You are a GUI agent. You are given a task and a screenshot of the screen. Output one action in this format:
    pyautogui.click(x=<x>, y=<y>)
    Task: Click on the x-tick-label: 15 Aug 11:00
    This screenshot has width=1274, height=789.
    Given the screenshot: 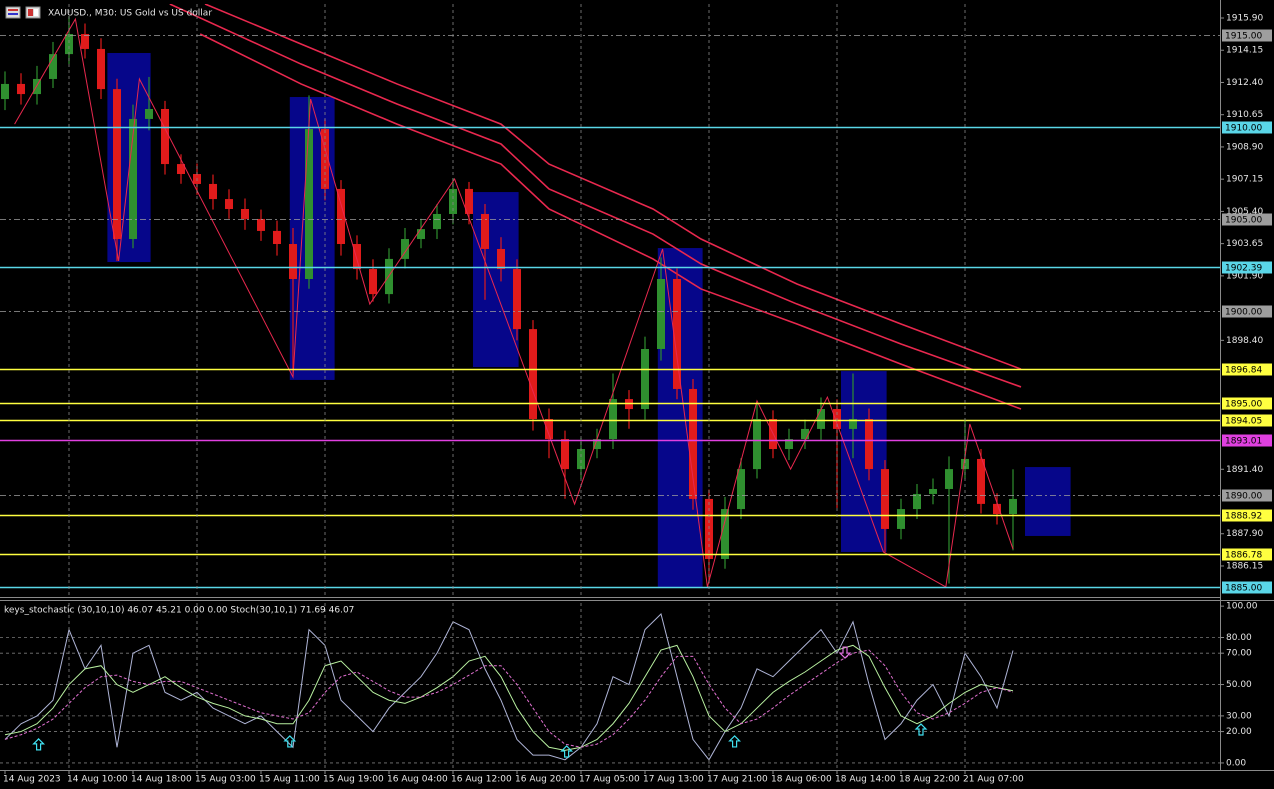 What is the action you would take?
    pyautogui.click(x=289, y=780)
    